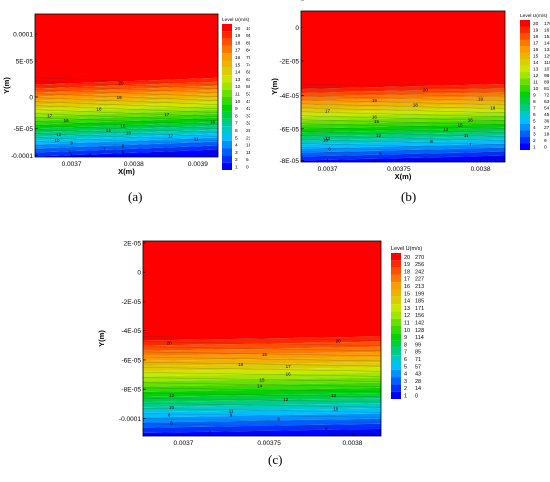 The width and height of the screenshot is (550, 482). What do you see at coordinates (547, 50) in the screenshot?
I see `legend-value: 134` at bounding box center [547, 50].